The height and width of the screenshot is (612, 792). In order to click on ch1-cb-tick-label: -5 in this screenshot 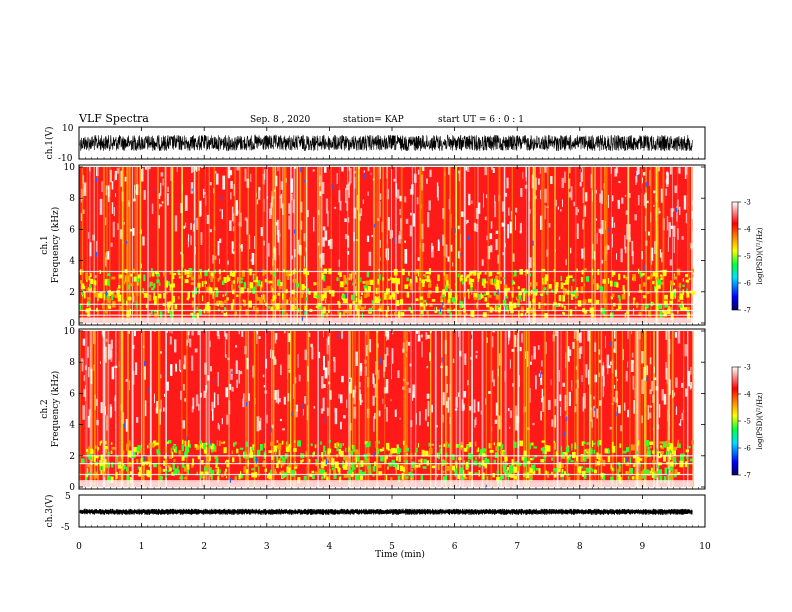, I will do `click(747, 257)`.